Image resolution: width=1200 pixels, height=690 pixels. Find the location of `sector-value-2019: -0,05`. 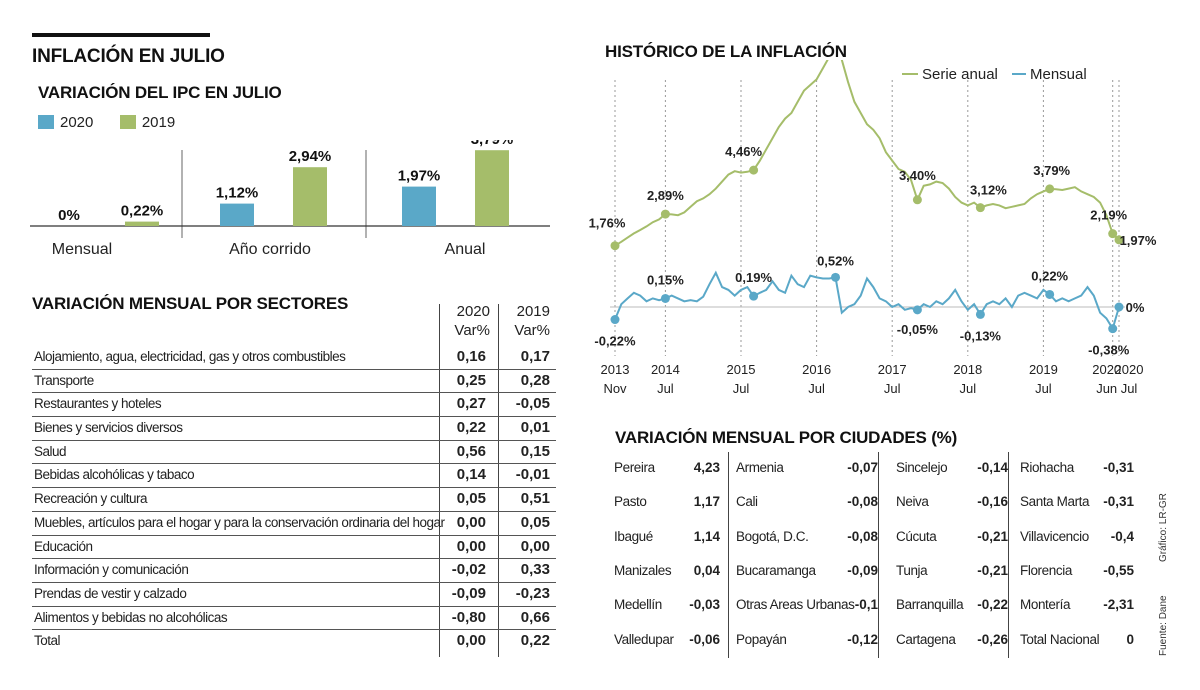

sector-value-2019: -0,05 is located at coordinates (532, 404).